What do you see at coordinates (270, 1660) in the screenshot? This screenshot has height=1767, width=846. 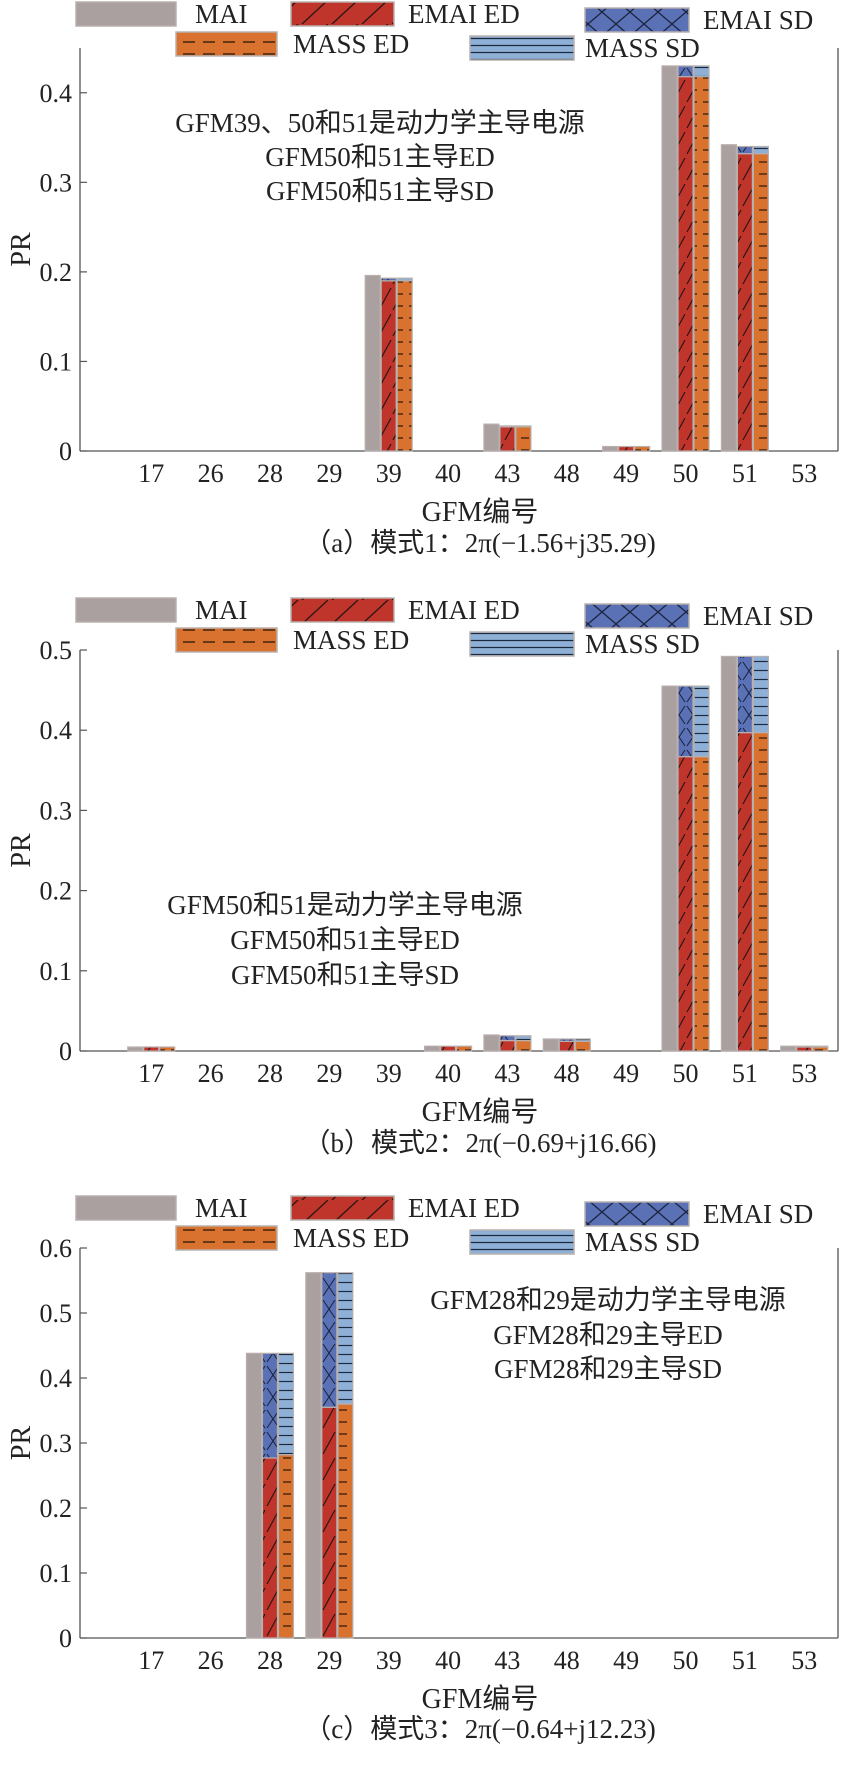 I see `x-tick-label: 28` at bounding box center [270, 1660].